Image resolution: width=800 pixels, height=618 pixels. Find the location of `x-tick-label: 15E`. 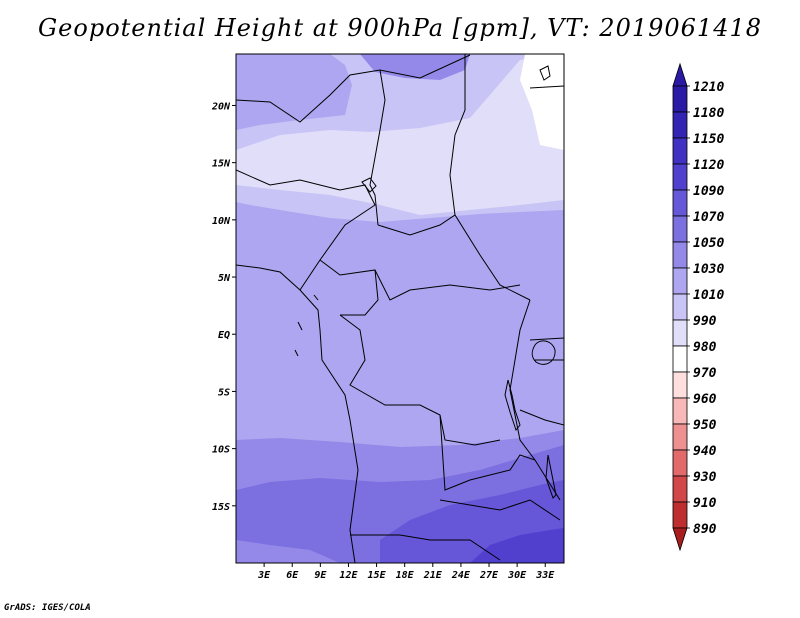

x-tick-label: 15E is located at coordinates (377, 575).